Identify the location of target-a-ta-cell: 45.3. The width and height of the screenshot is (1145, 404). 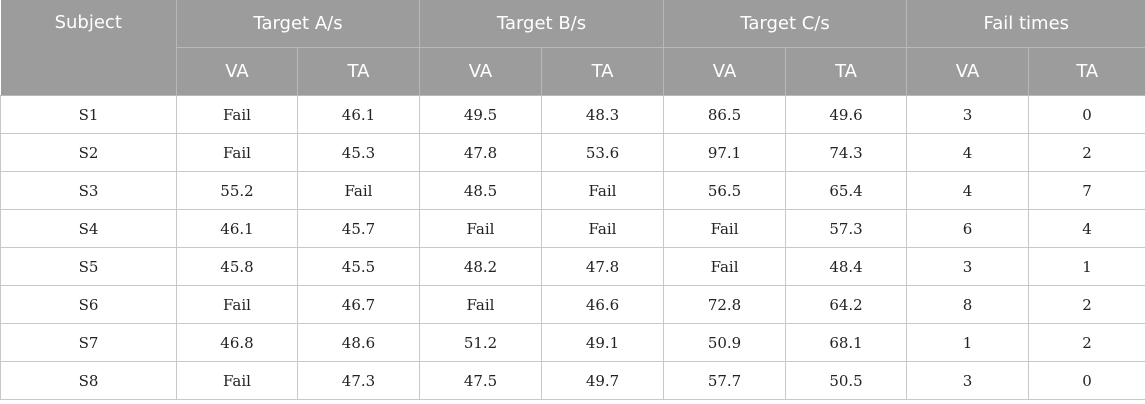
(358, 152).